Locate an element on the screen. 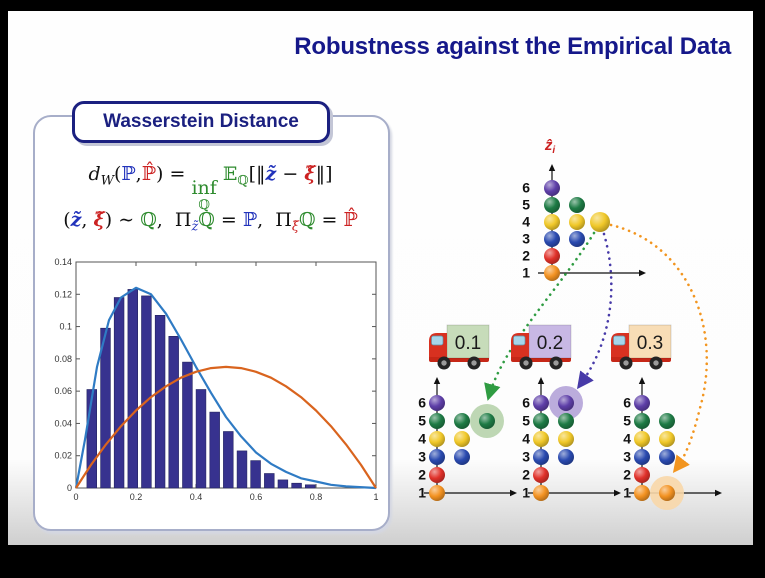 This screenshot has height=578, width=765. page-title: Robustness against the Empirical Data is located at coordinates (512, 46).